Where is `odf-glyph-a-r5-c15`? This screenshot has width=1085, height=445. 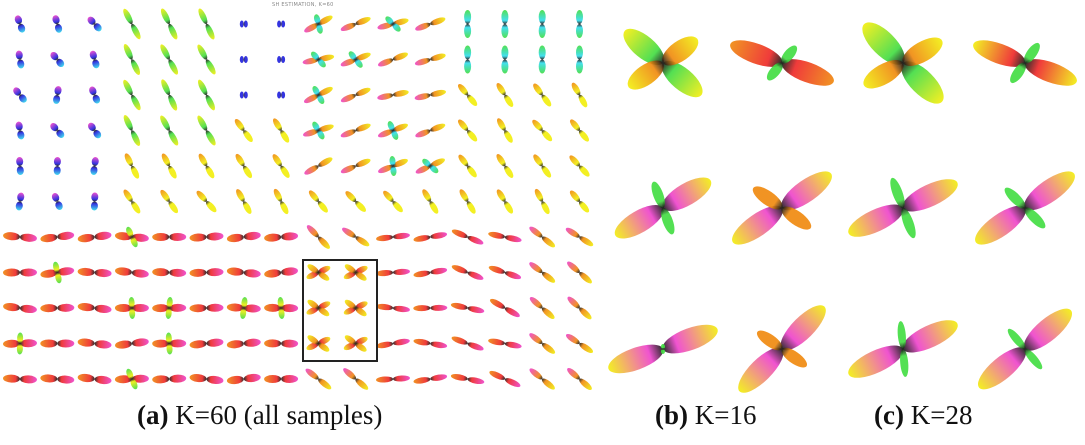 odf-glyph-a-r5-c15 is located at coordinates (579, 201).